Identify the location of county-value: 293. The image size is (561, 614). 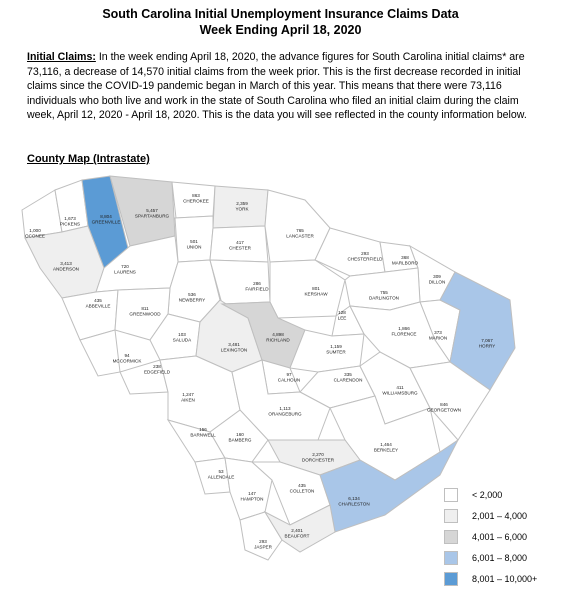
(365, 253).